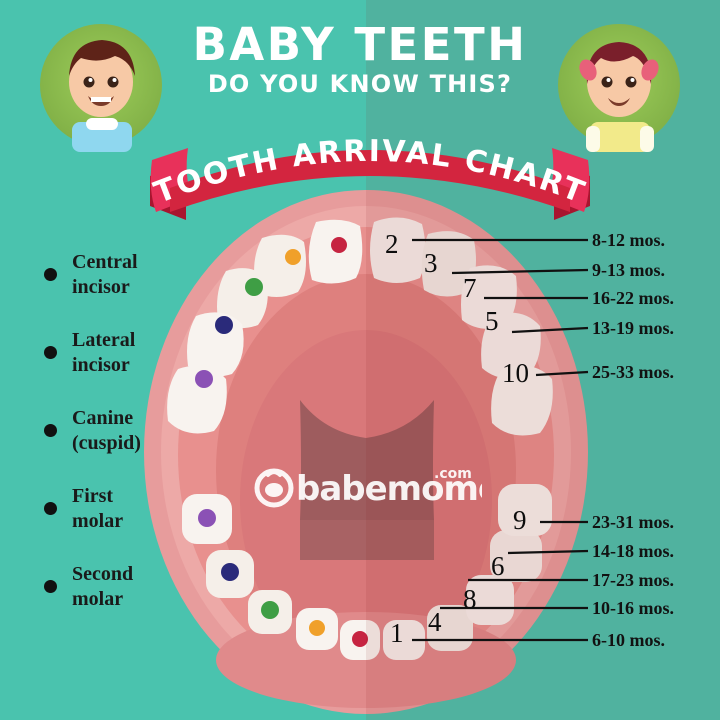 Image resolution: width=720 pixels, height=720 pixels. Describe the element at coordinates (633, 372) in the screenshot. I see `timing-25-33-mos: 25-33 mos.` at that location.